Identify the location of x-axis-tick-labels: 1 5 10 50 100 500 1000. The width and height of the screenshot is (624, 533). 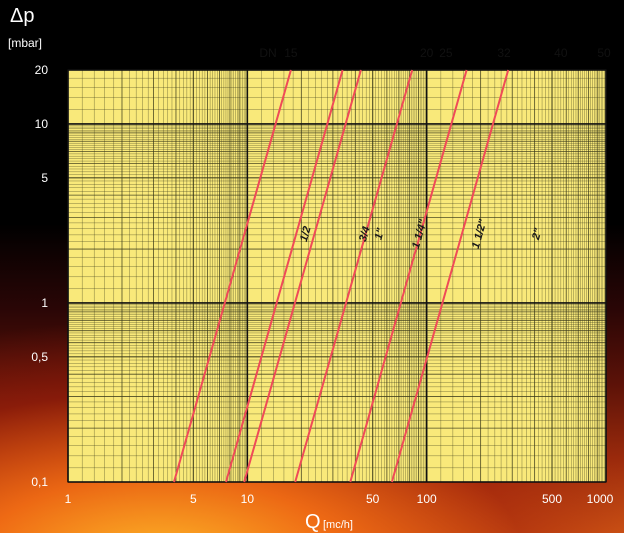
(339, 499).